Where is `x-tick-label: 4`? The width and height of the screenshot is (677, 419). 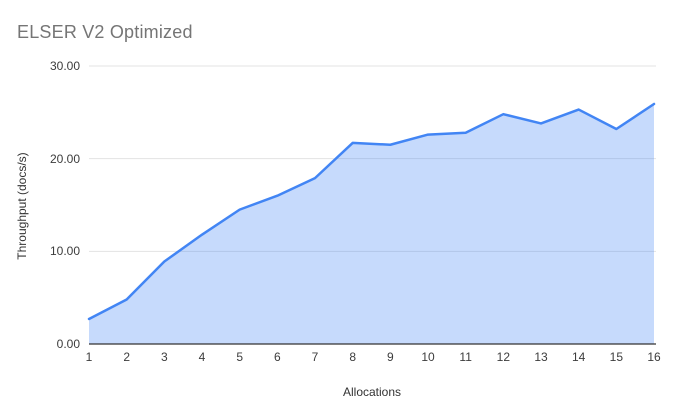 x-tick-label: 4 is located at coordinates (202, 357).